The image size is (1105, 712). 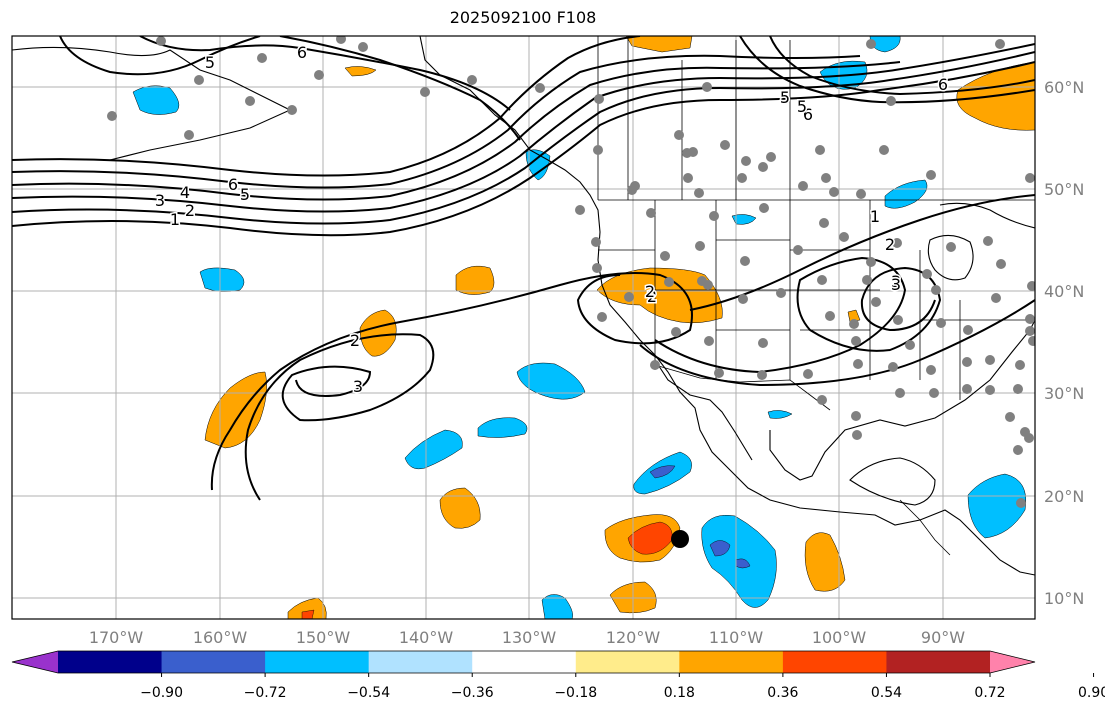 I want to click on latitude-label: 40°N, so click(x=1064, y=291).